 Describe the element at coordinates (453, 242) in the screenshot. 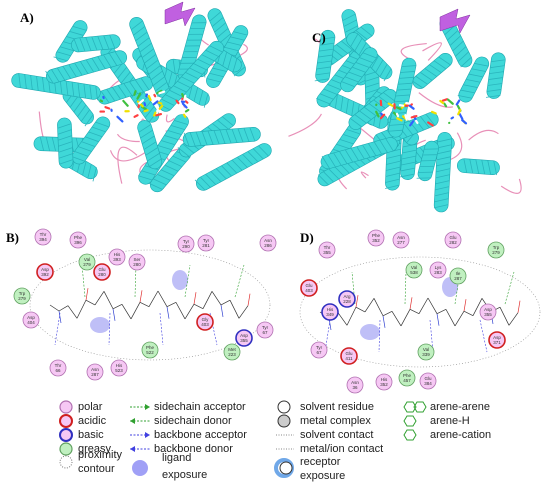

I see `residue-number: 282` at that location.